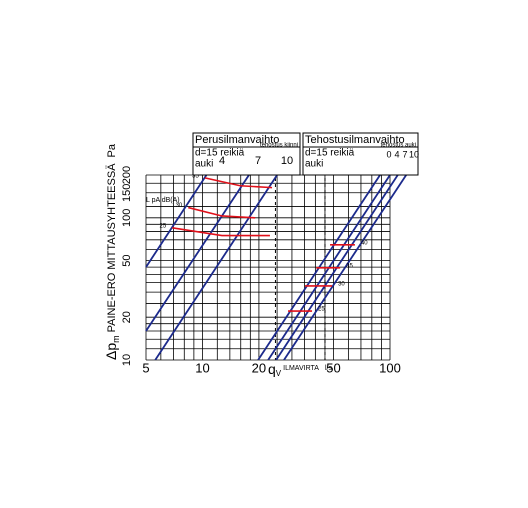  I want to click on x-symbol-sub: V, so click(279, 373).